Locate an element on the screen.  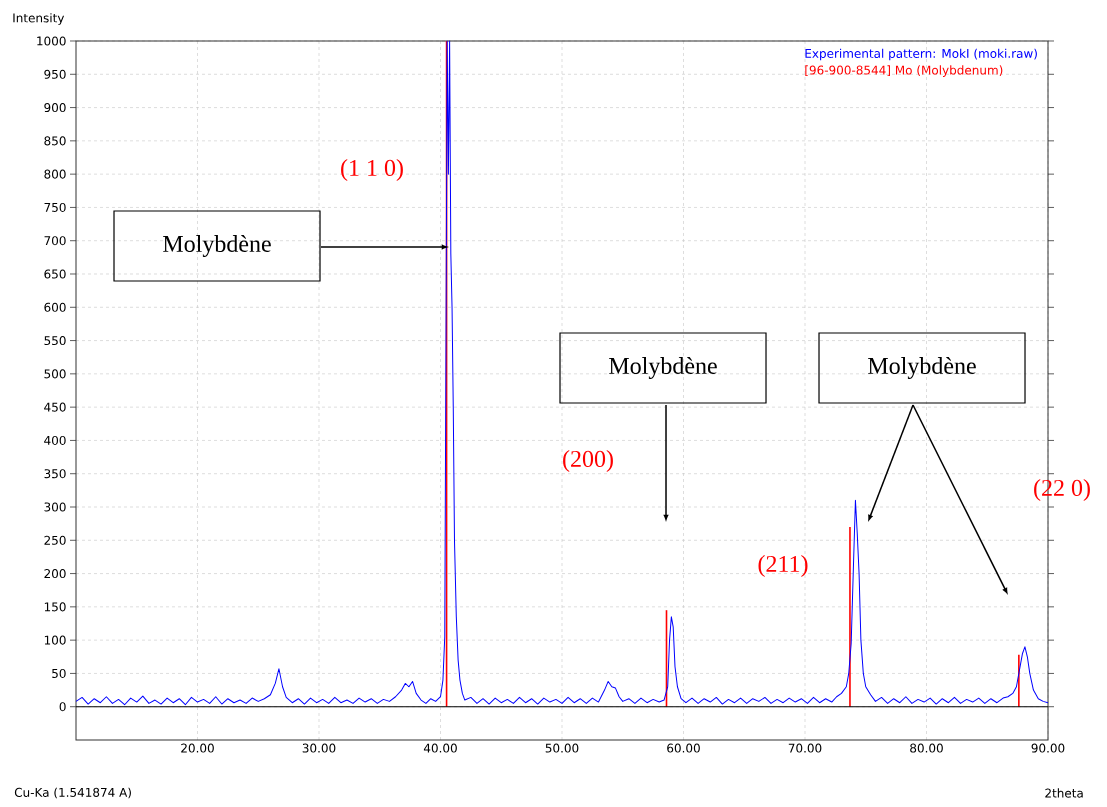
x-tick-label: 70.00 is located at coordinates (805, 748).